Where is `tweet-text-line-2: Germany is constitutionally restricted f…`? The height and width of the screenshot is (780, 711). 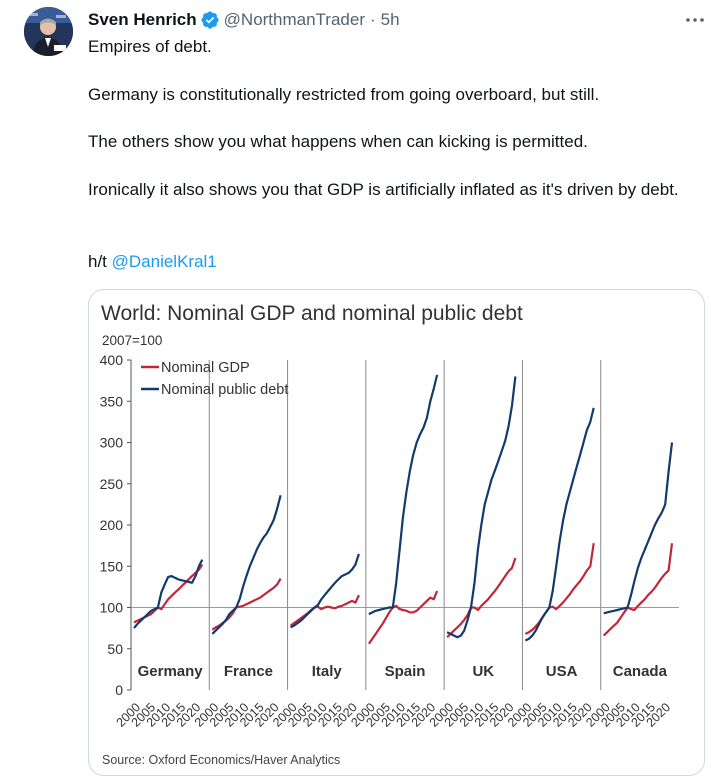 tweet-text-line-2: Germany is constitutionally restricted f… is located at coordinates (344, 94).